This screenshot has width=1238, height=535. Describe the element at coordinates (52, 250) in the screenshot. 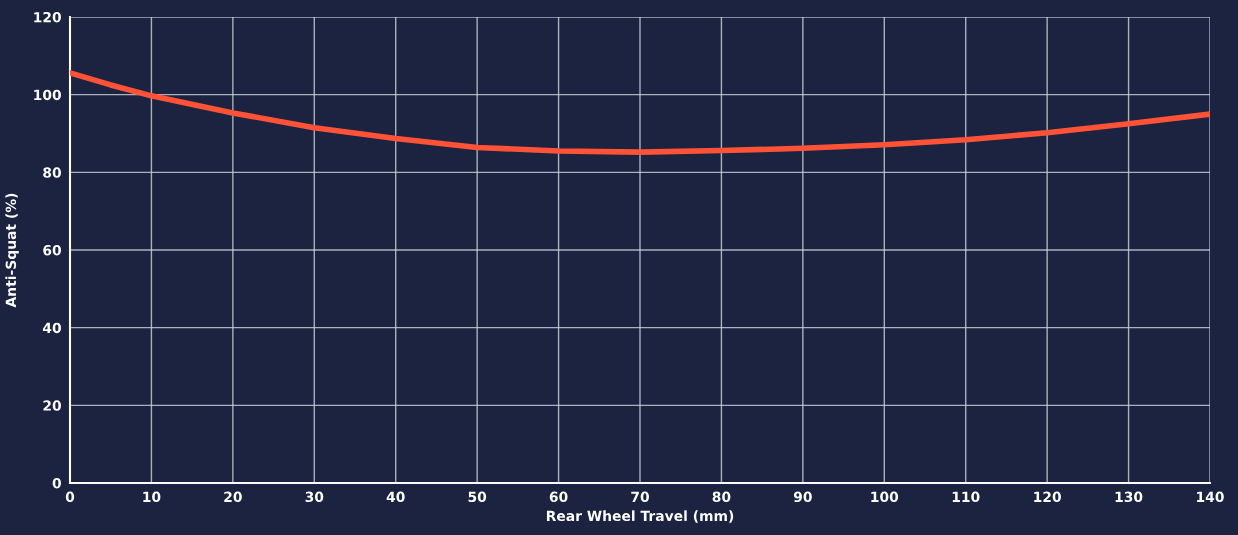

I see `y-tick-label: 60` at that location.